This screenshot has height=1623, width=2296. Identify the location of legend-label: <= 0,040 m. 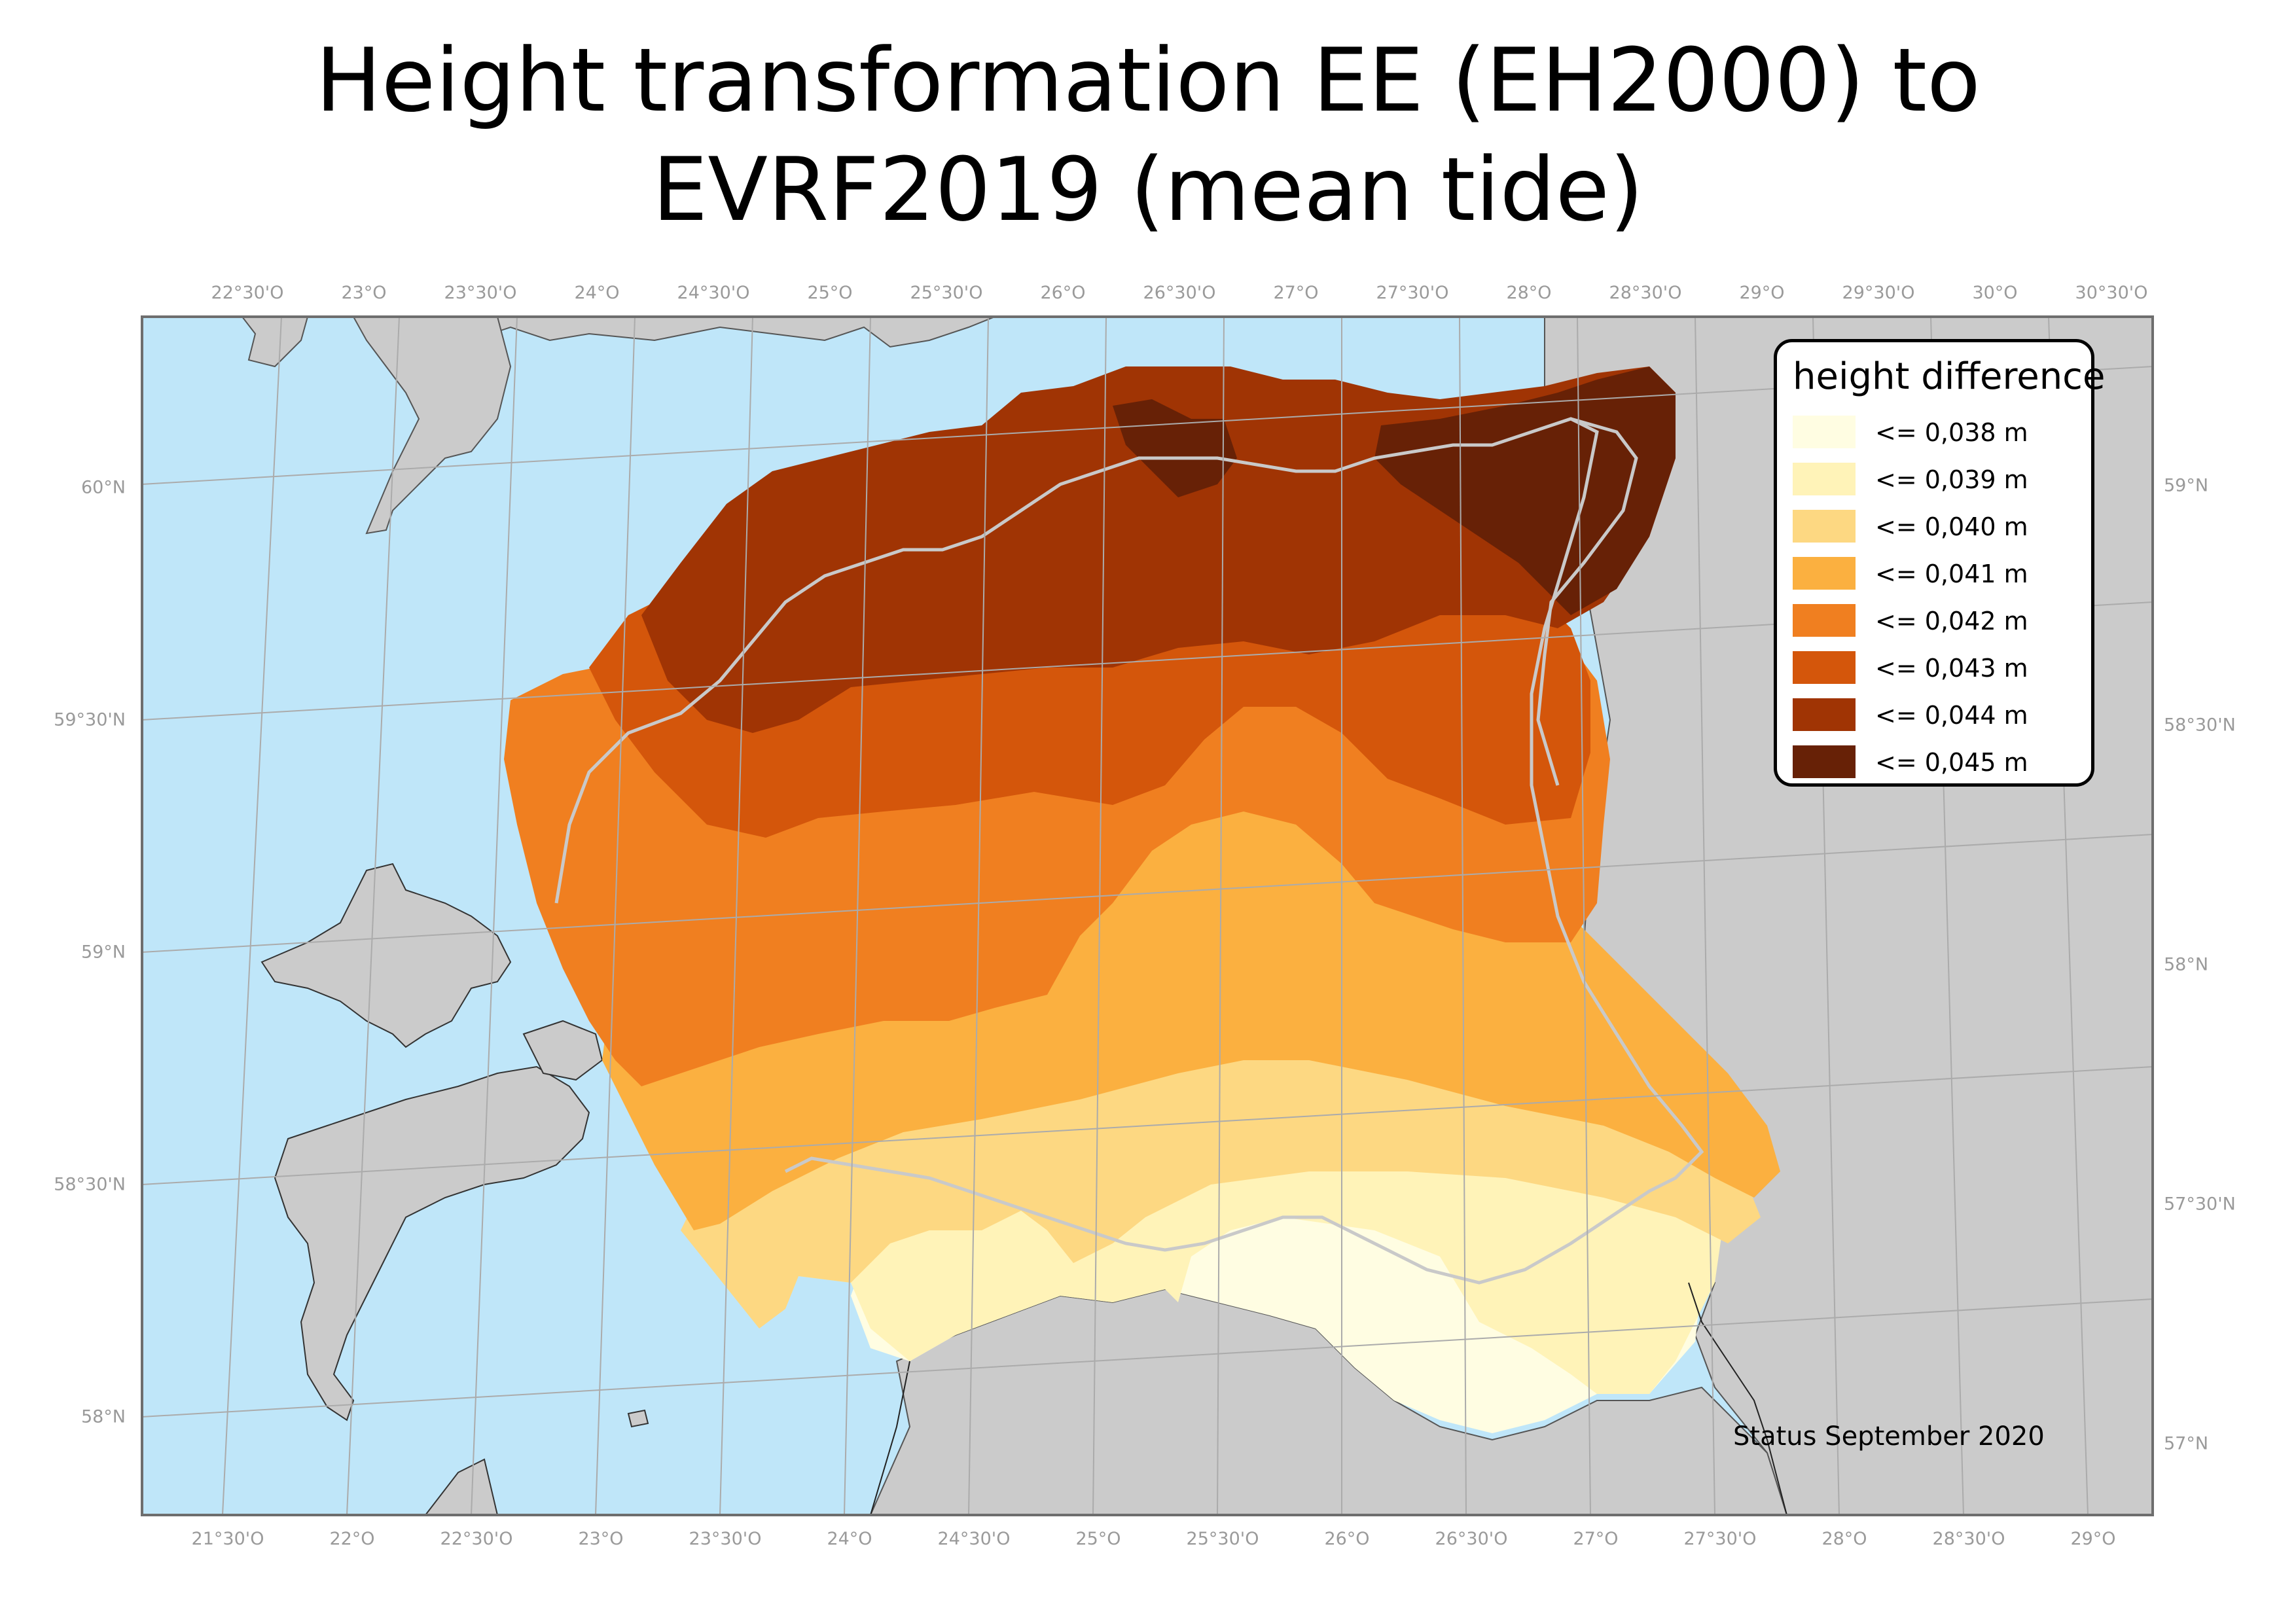
(1951, 526).